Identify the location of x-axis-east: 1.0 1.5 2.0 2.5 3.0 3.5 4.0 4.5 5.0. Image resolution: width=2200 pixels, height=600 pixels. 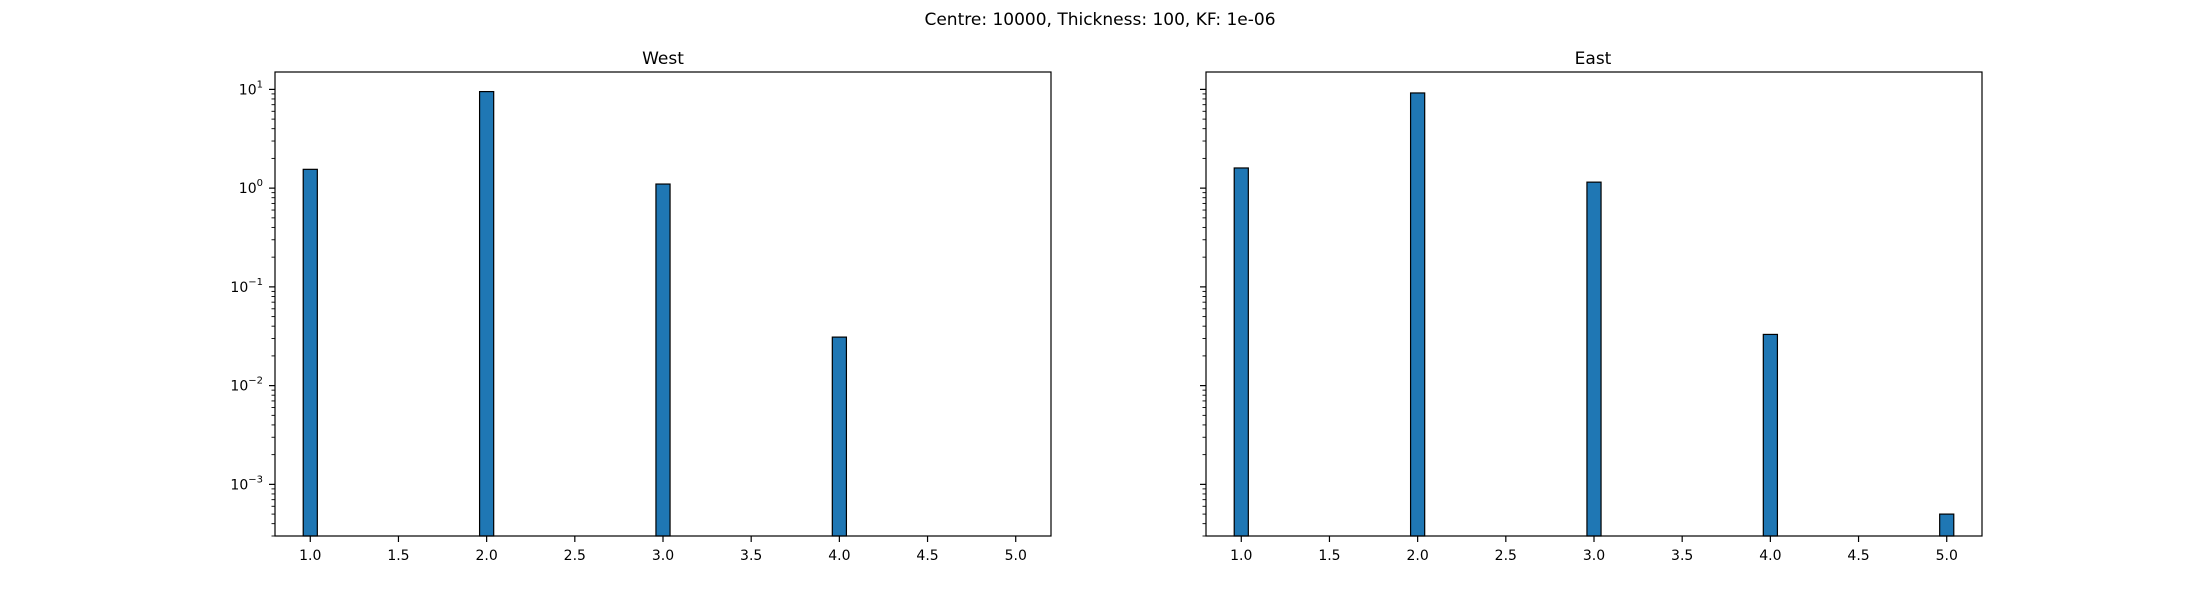
(1594, 550).